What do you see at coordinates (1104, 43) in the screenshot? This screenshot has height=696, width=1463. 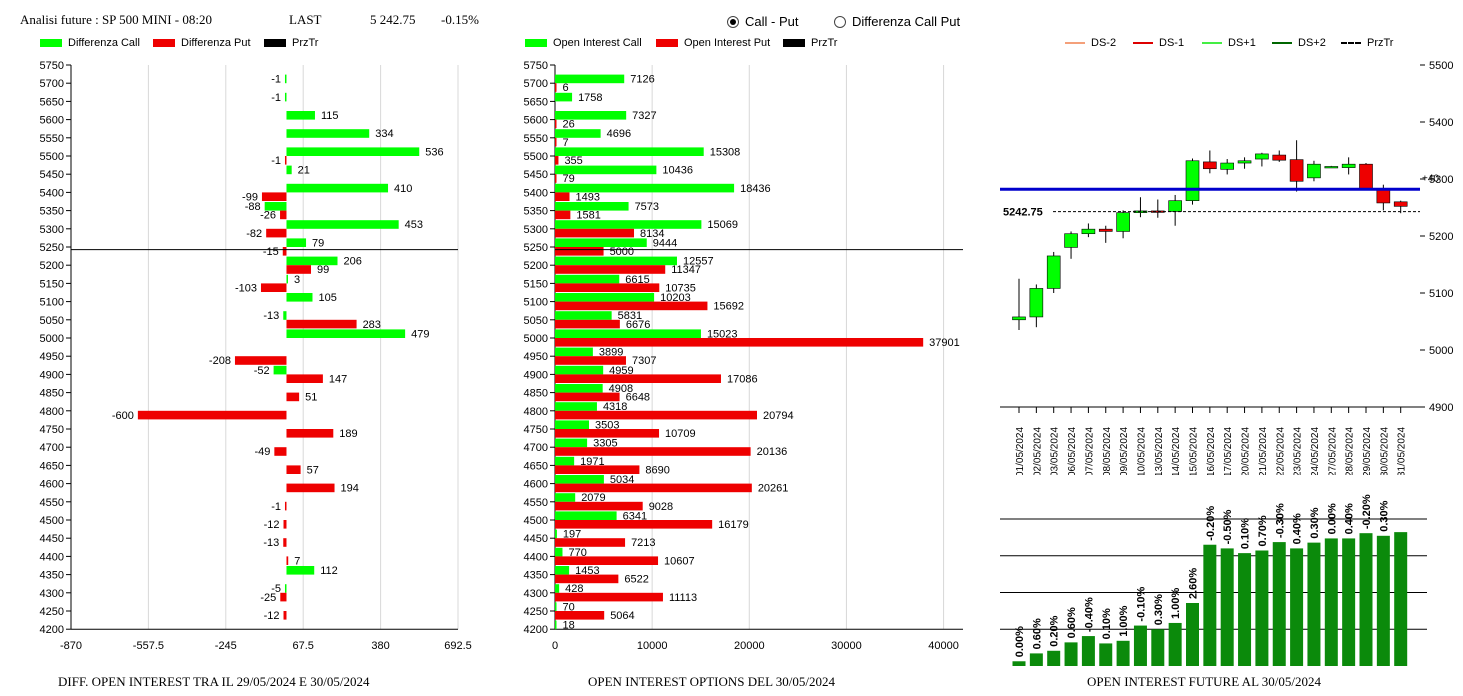 I see `legend-label: DS-2` at bounding box center [1104, 43].